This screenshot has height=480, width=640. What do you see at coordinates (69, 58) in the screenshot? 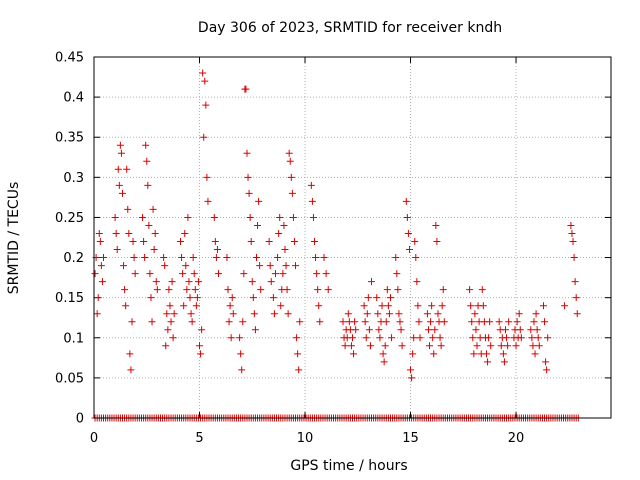
I see `y-tick-label: 0.45` at bounding box center [69, 58].